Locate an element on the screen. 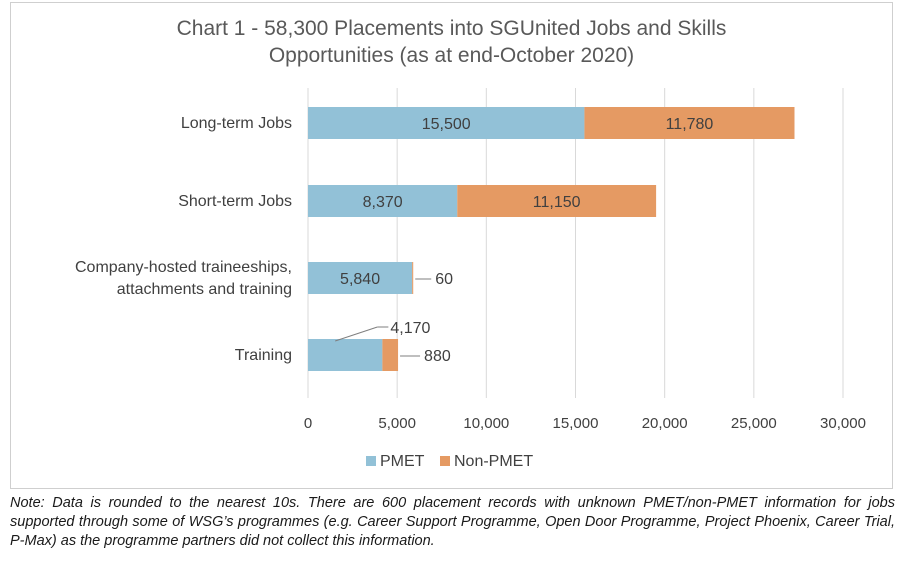 The image size is (905, 562). data-label: 11,150 is located at coordinates (557, 202).